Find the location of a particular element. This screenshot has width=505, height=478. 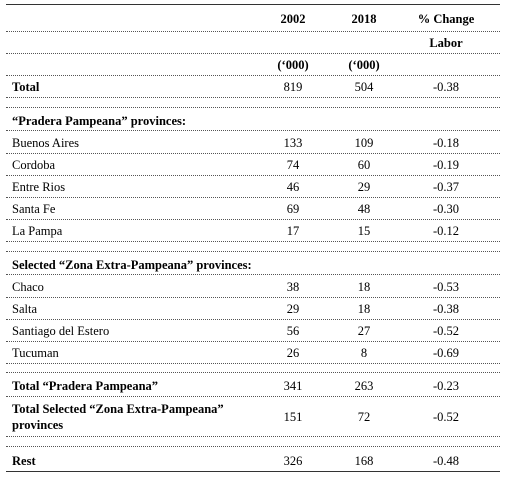

table-row-label: Santiago del Estero is located at coordinates (61, 331).